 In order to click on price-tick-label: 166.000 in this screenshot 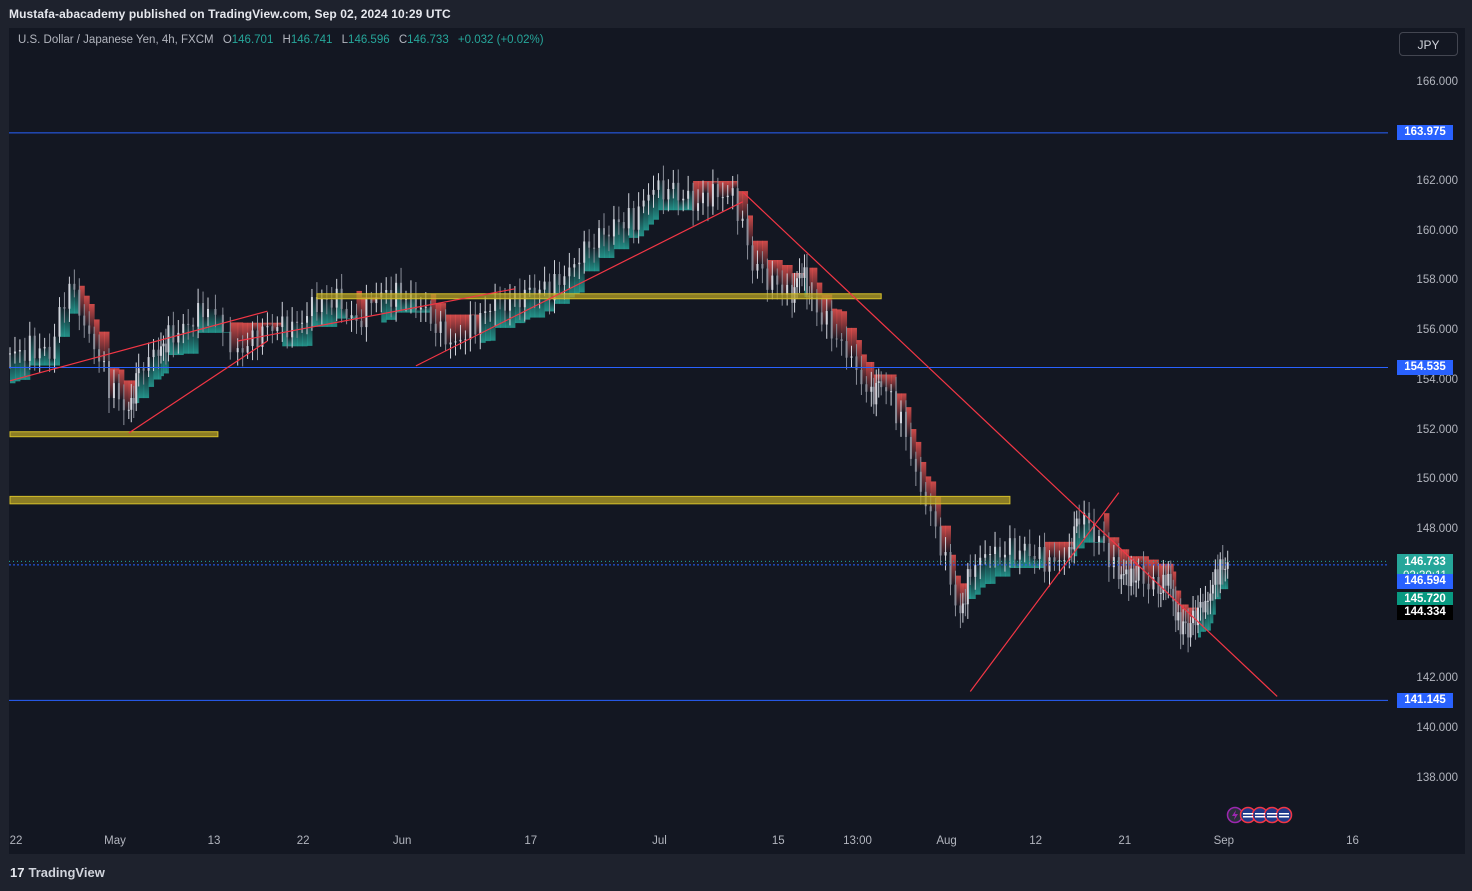, I will do `click(1437, 81)`.